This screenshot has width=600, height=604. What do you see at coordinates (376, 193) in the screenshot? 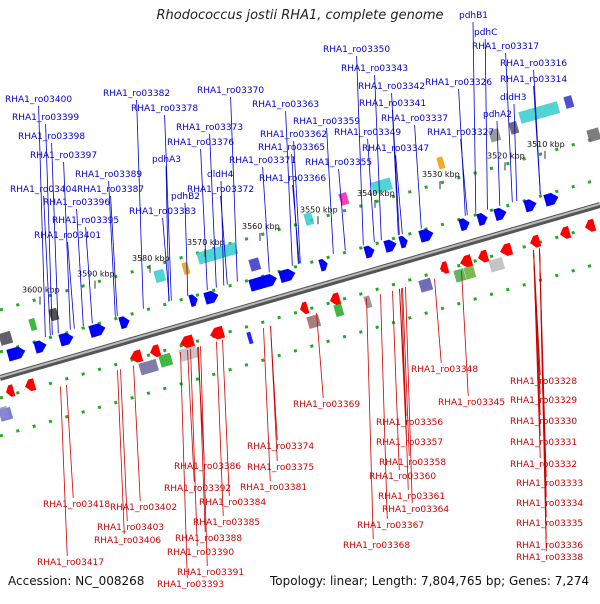
I see `scale-label-3: 3540 kbp` at bounding box center [376, 193].